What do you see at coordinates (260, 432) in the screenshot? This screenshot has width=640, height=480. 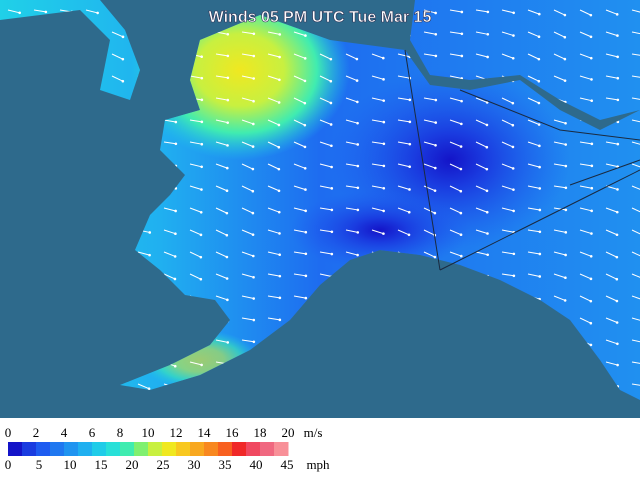 I see `ms-tick-label: 18` at bounding box center [260, 432].